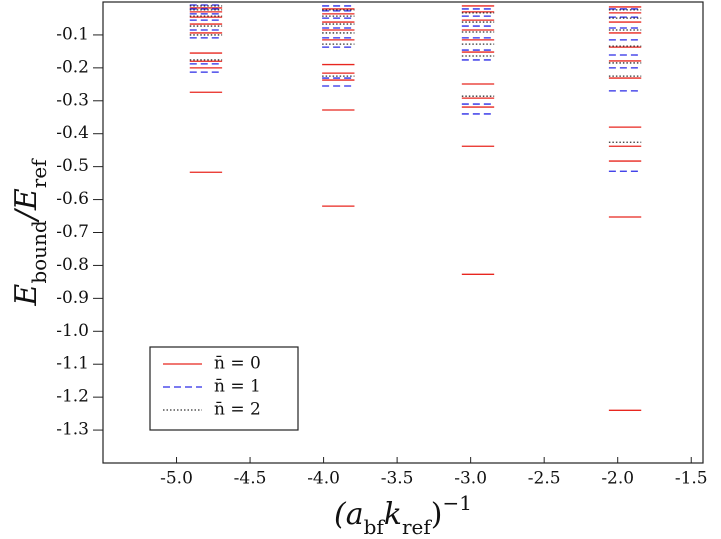 The height and width of the screenshot is (539, 721). What do you see at coordinates (72, 166) in the screenshot?
I see `y-tick-label: -0.5` at bounding box center [72, 166].